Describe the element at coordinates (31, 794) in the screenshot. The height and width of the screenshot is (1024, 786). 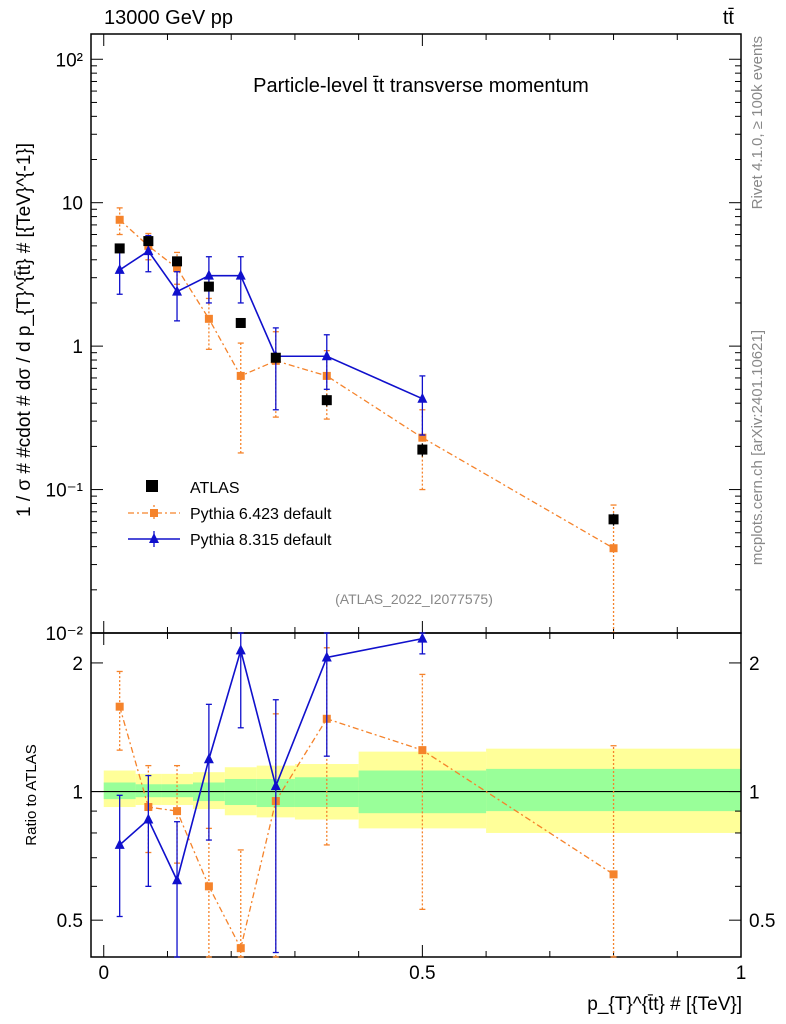
I see `ratio-y-axis-title: Ratio to ATLAS` at that location.